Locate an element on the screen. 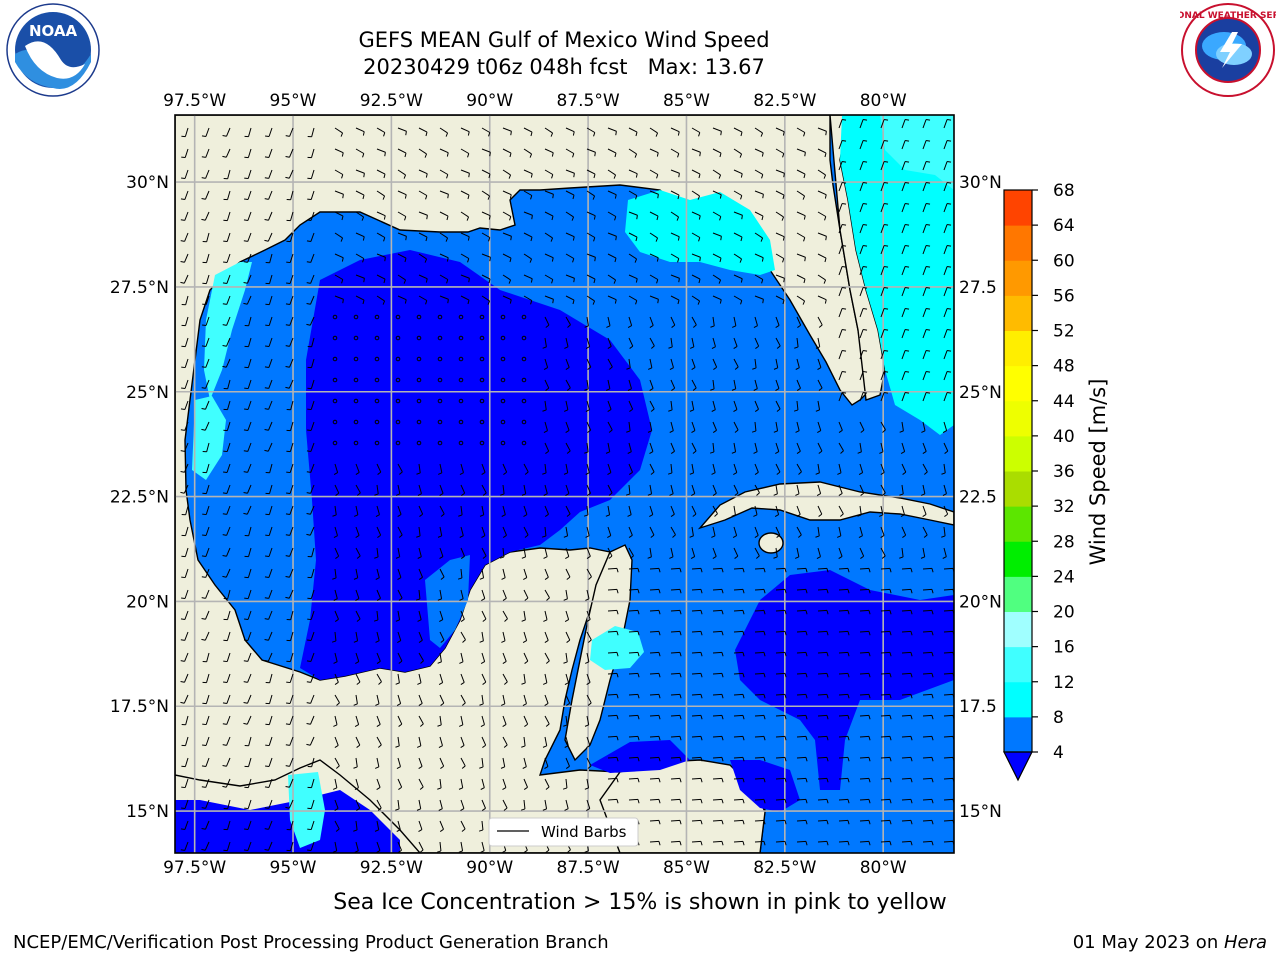 The width and height of the screenshot is (1280, 960). lon-labels-top: 97.5°W 95°W 92.5°W 90°W 87.5°W 85°W 82.5°W 80°W is located at coordinates (535, 101).